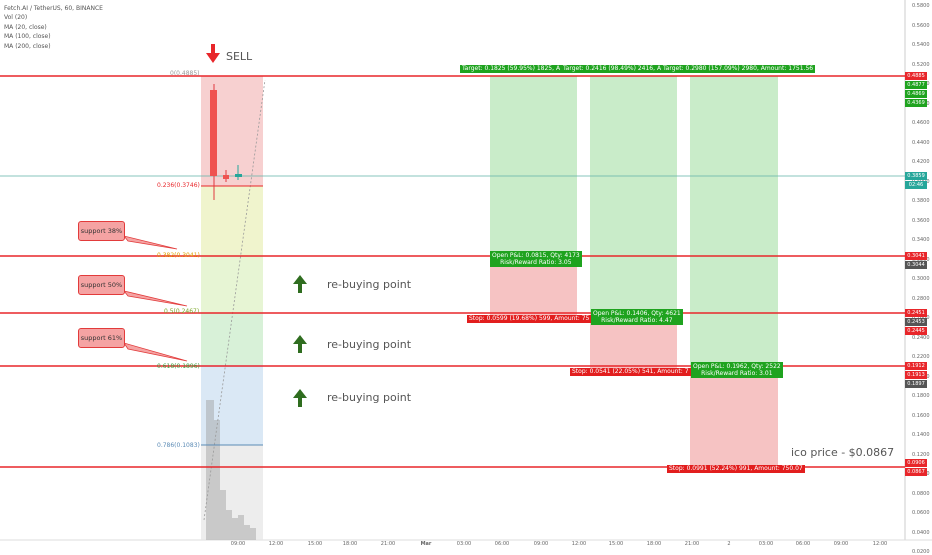 This screenshot has width=932, height=555. Describe the element at coordinates (231, 470) in the screenshot. I see `volume-bars` at that location.